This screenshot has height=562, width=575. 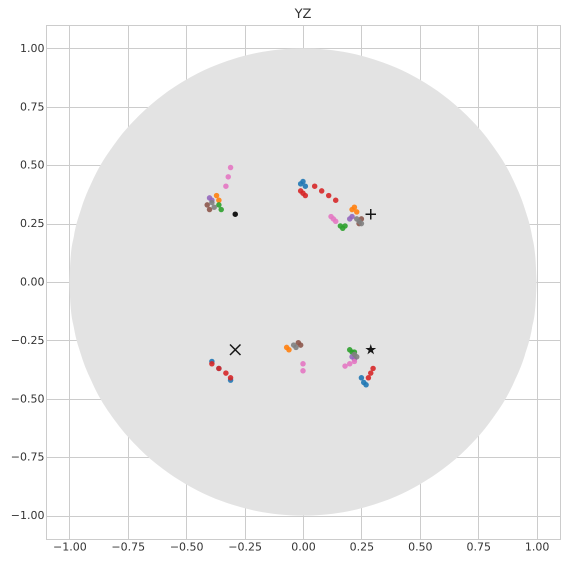 What do you see at coordinates (32, 48) in the screenshot?
I see `y-tick-label: 1.00` at bounding box center [32, 48].